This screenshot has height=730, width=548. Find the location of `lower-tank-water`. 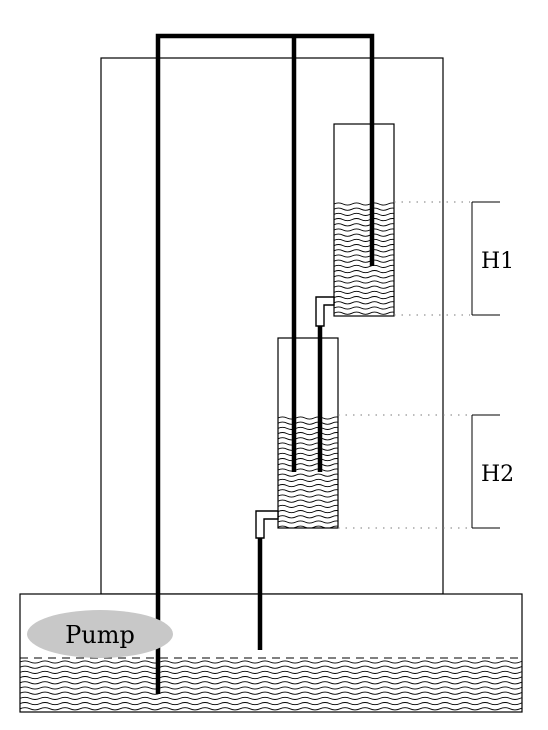

lower-tank-water is located at coordinates (308, 472).